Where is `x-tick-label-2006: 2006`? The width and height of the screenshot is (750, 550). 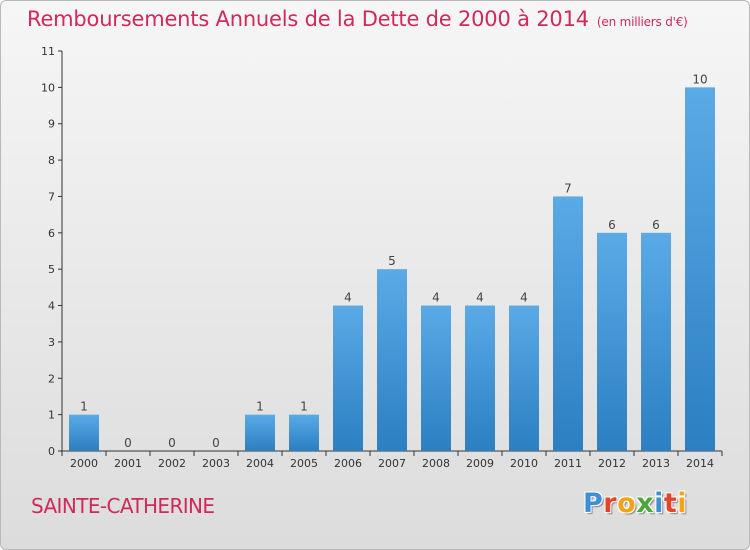 x-tick-label-2006: 2006 is located at coordinates (348, 463).